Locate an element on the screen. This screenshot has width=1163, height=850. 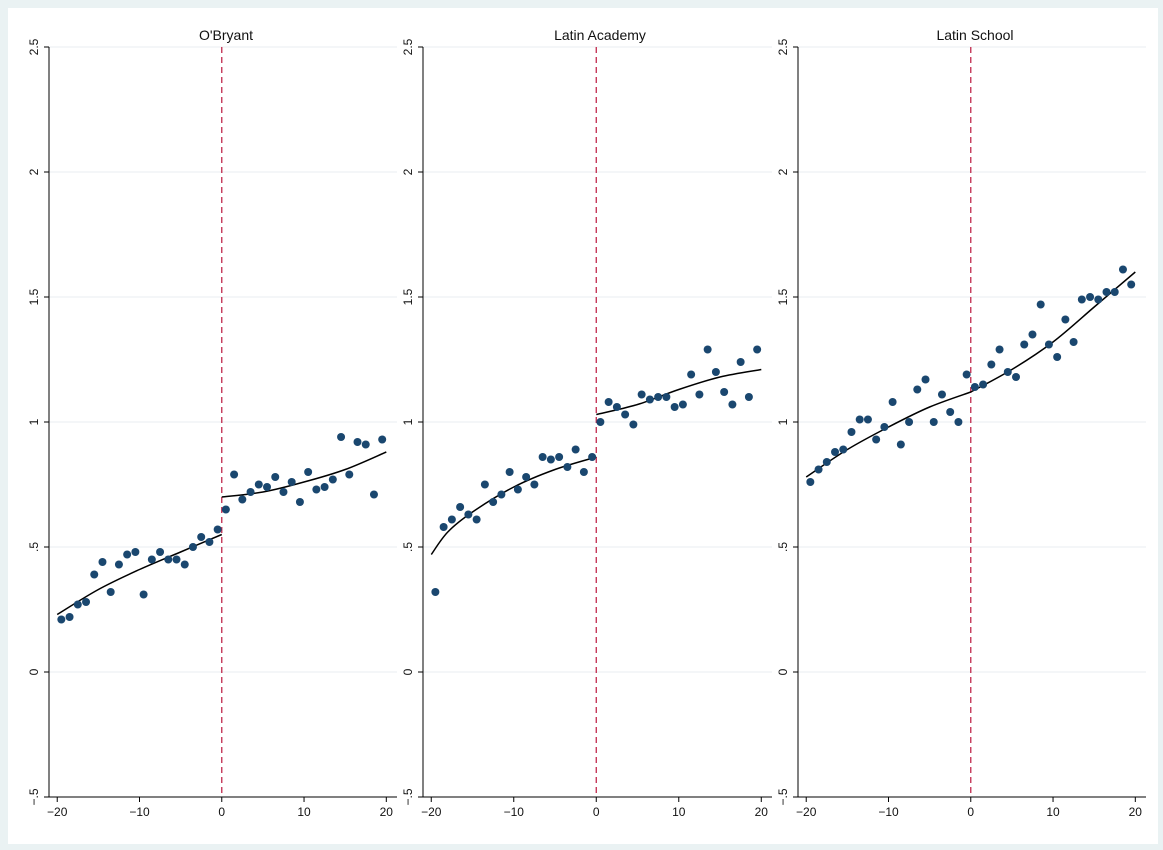
y-tick-label: 2.5 is located at coordinates (34, 46).